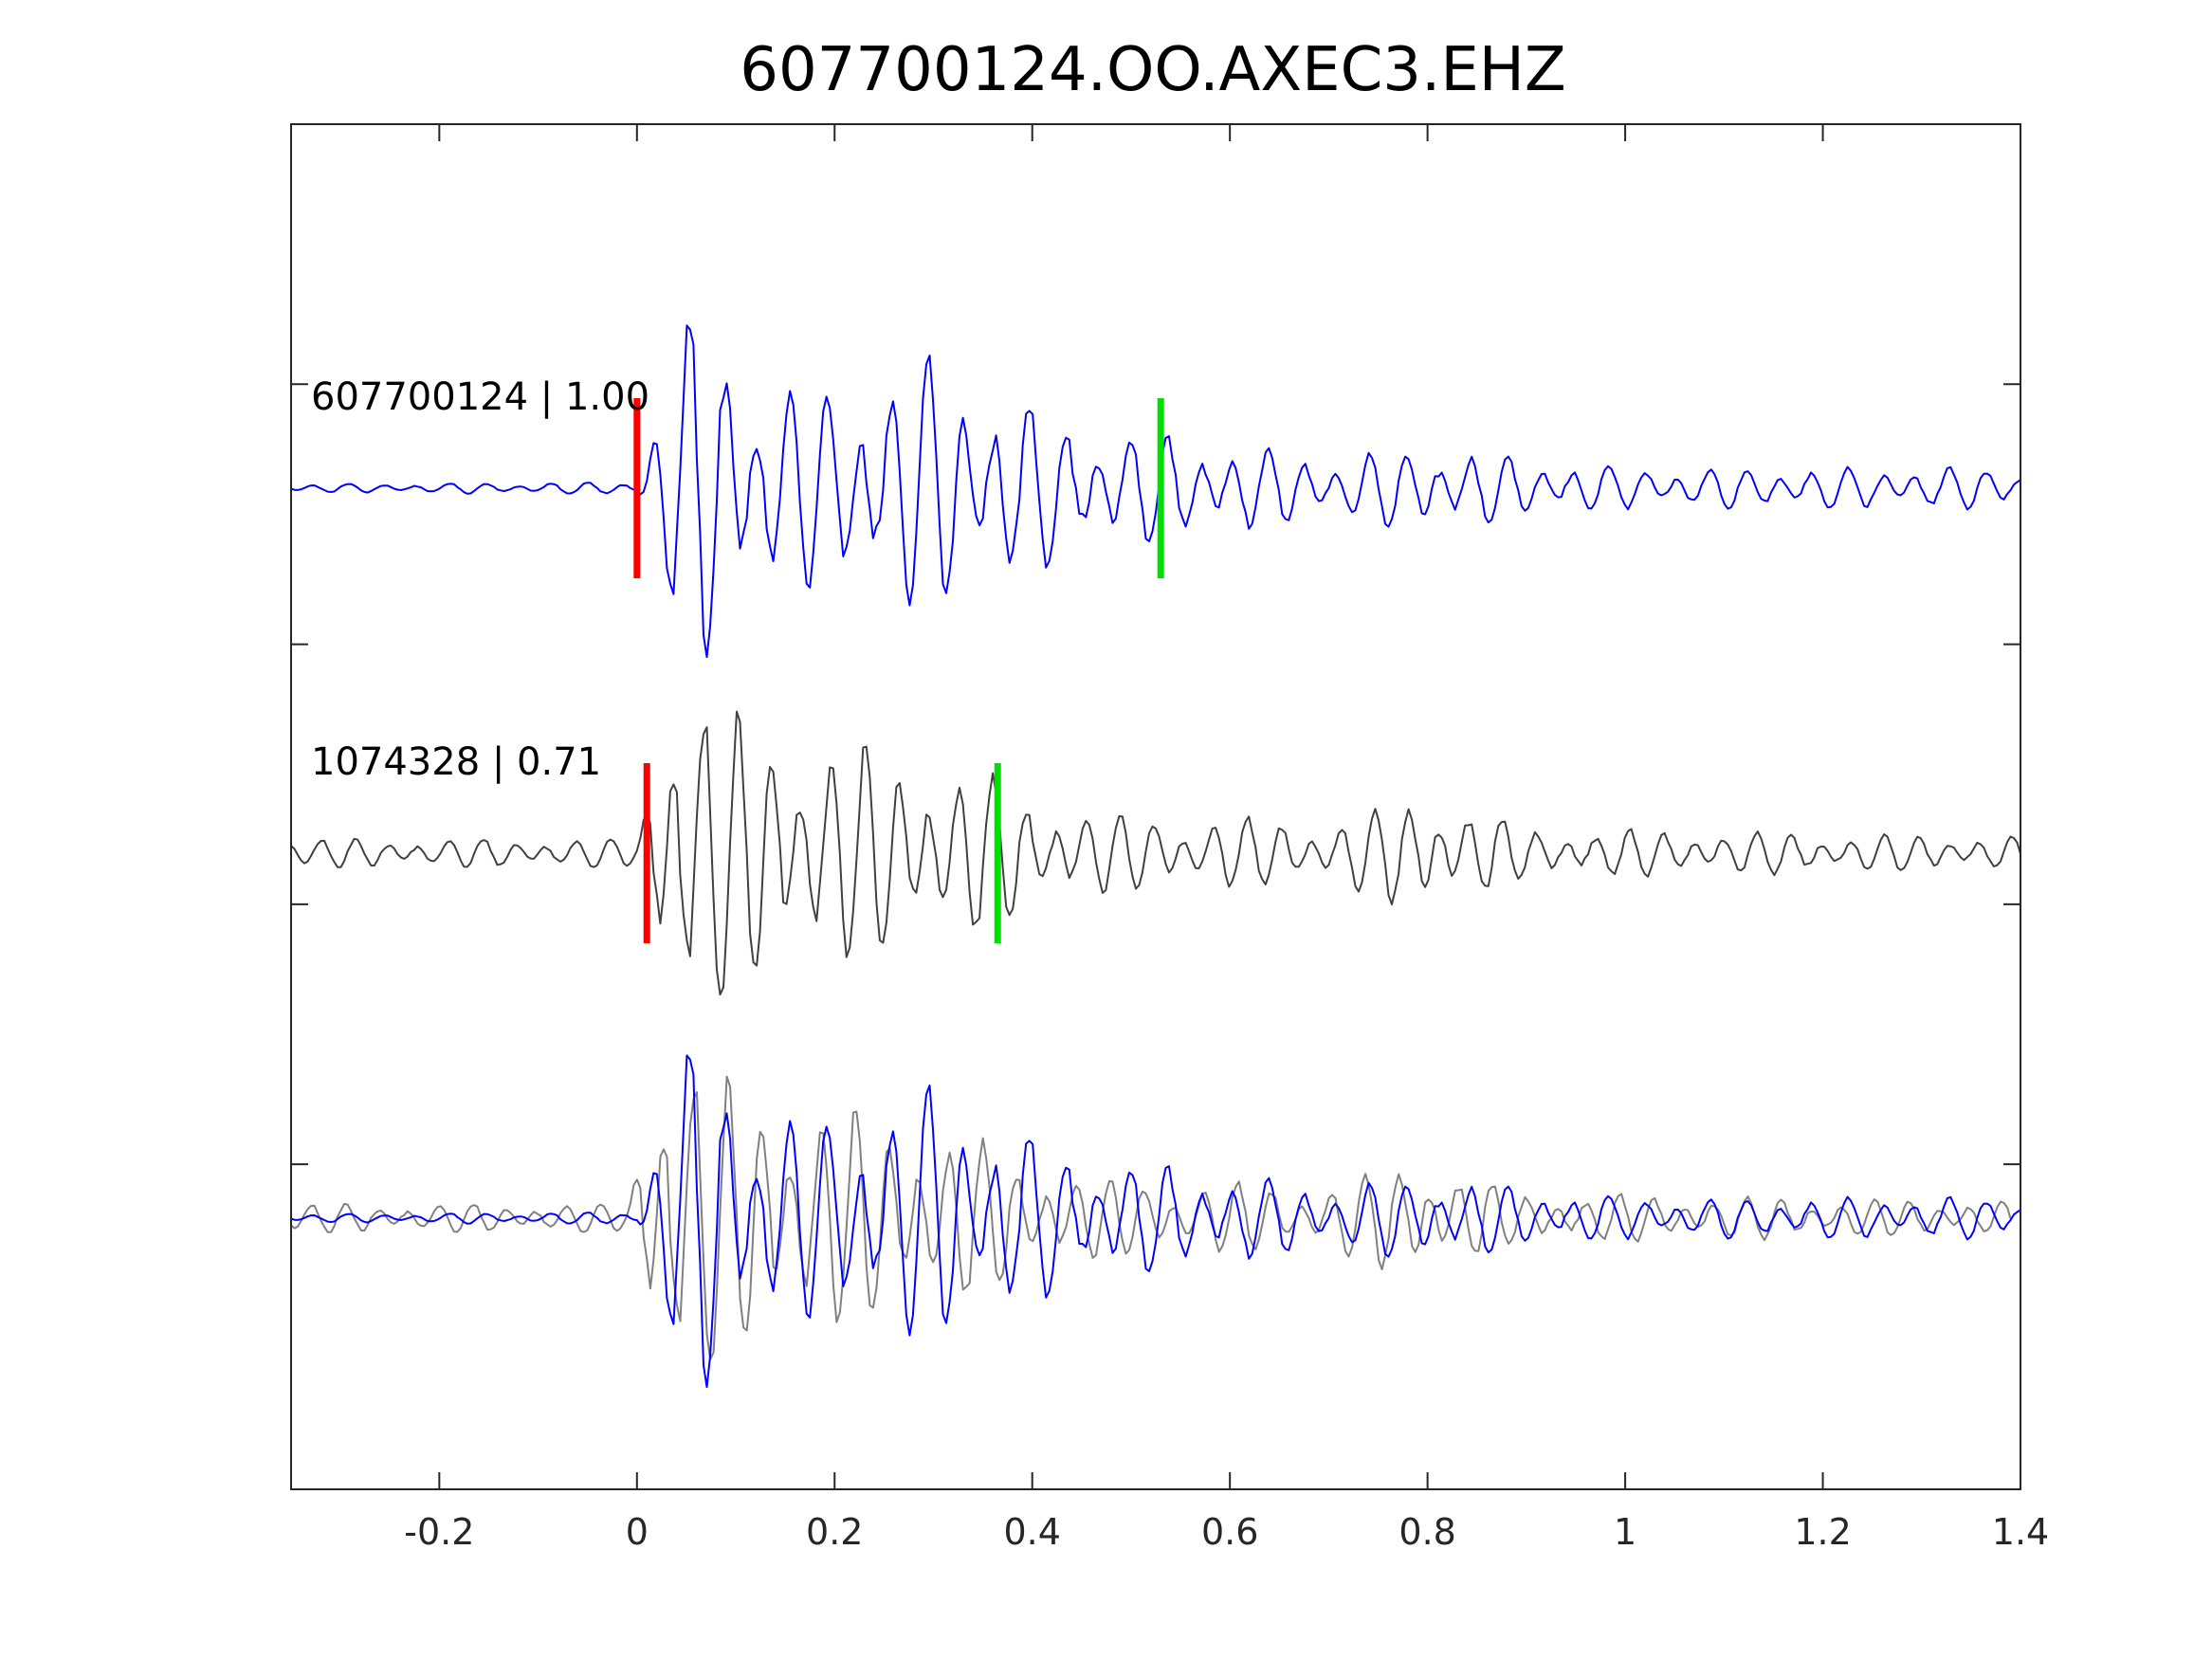  I want to click on overlay-trace-2-waveform, so click(1151, 1218).